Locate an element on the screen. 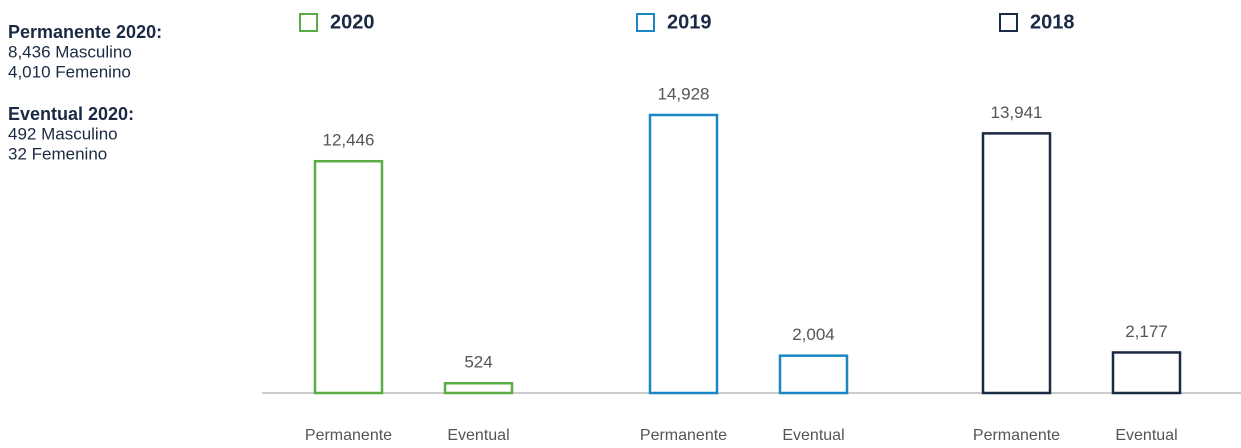  value-label: 2,004 is located at coordinates (813, 334).